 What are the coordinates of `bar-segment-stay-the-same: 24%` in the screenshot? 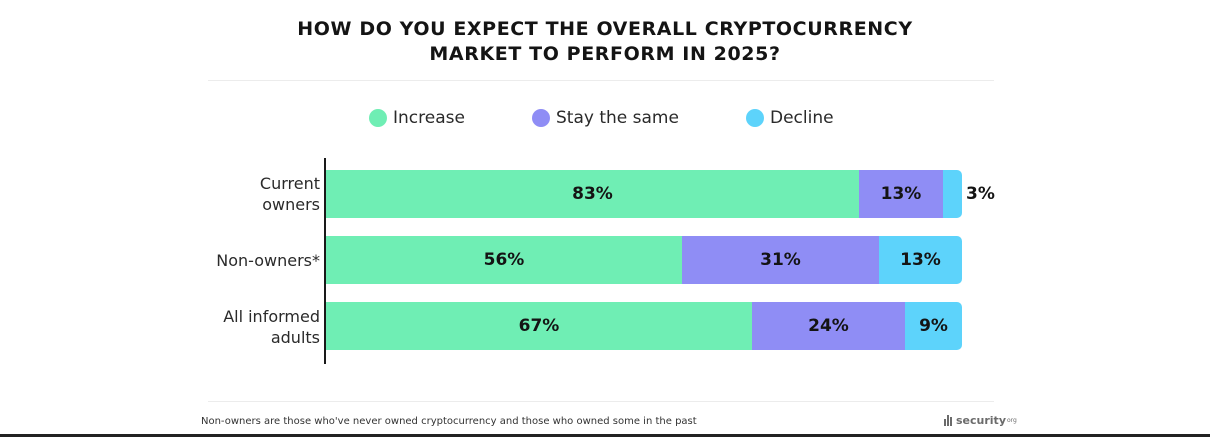 It's located at (828, 326).